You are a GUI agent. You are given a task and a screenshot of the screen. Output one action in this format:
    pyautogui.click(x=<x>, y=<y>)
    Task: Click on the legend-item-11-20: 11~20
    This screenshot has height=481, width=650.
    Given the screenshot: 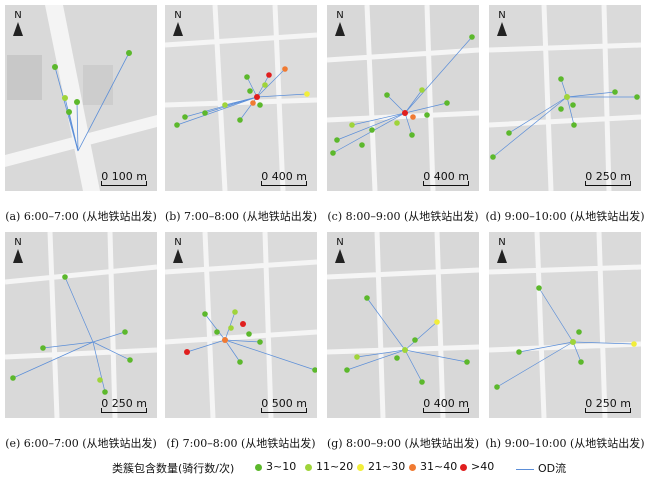 What is the action you would take?
    pyautogui.click(x=329, y=466)
    